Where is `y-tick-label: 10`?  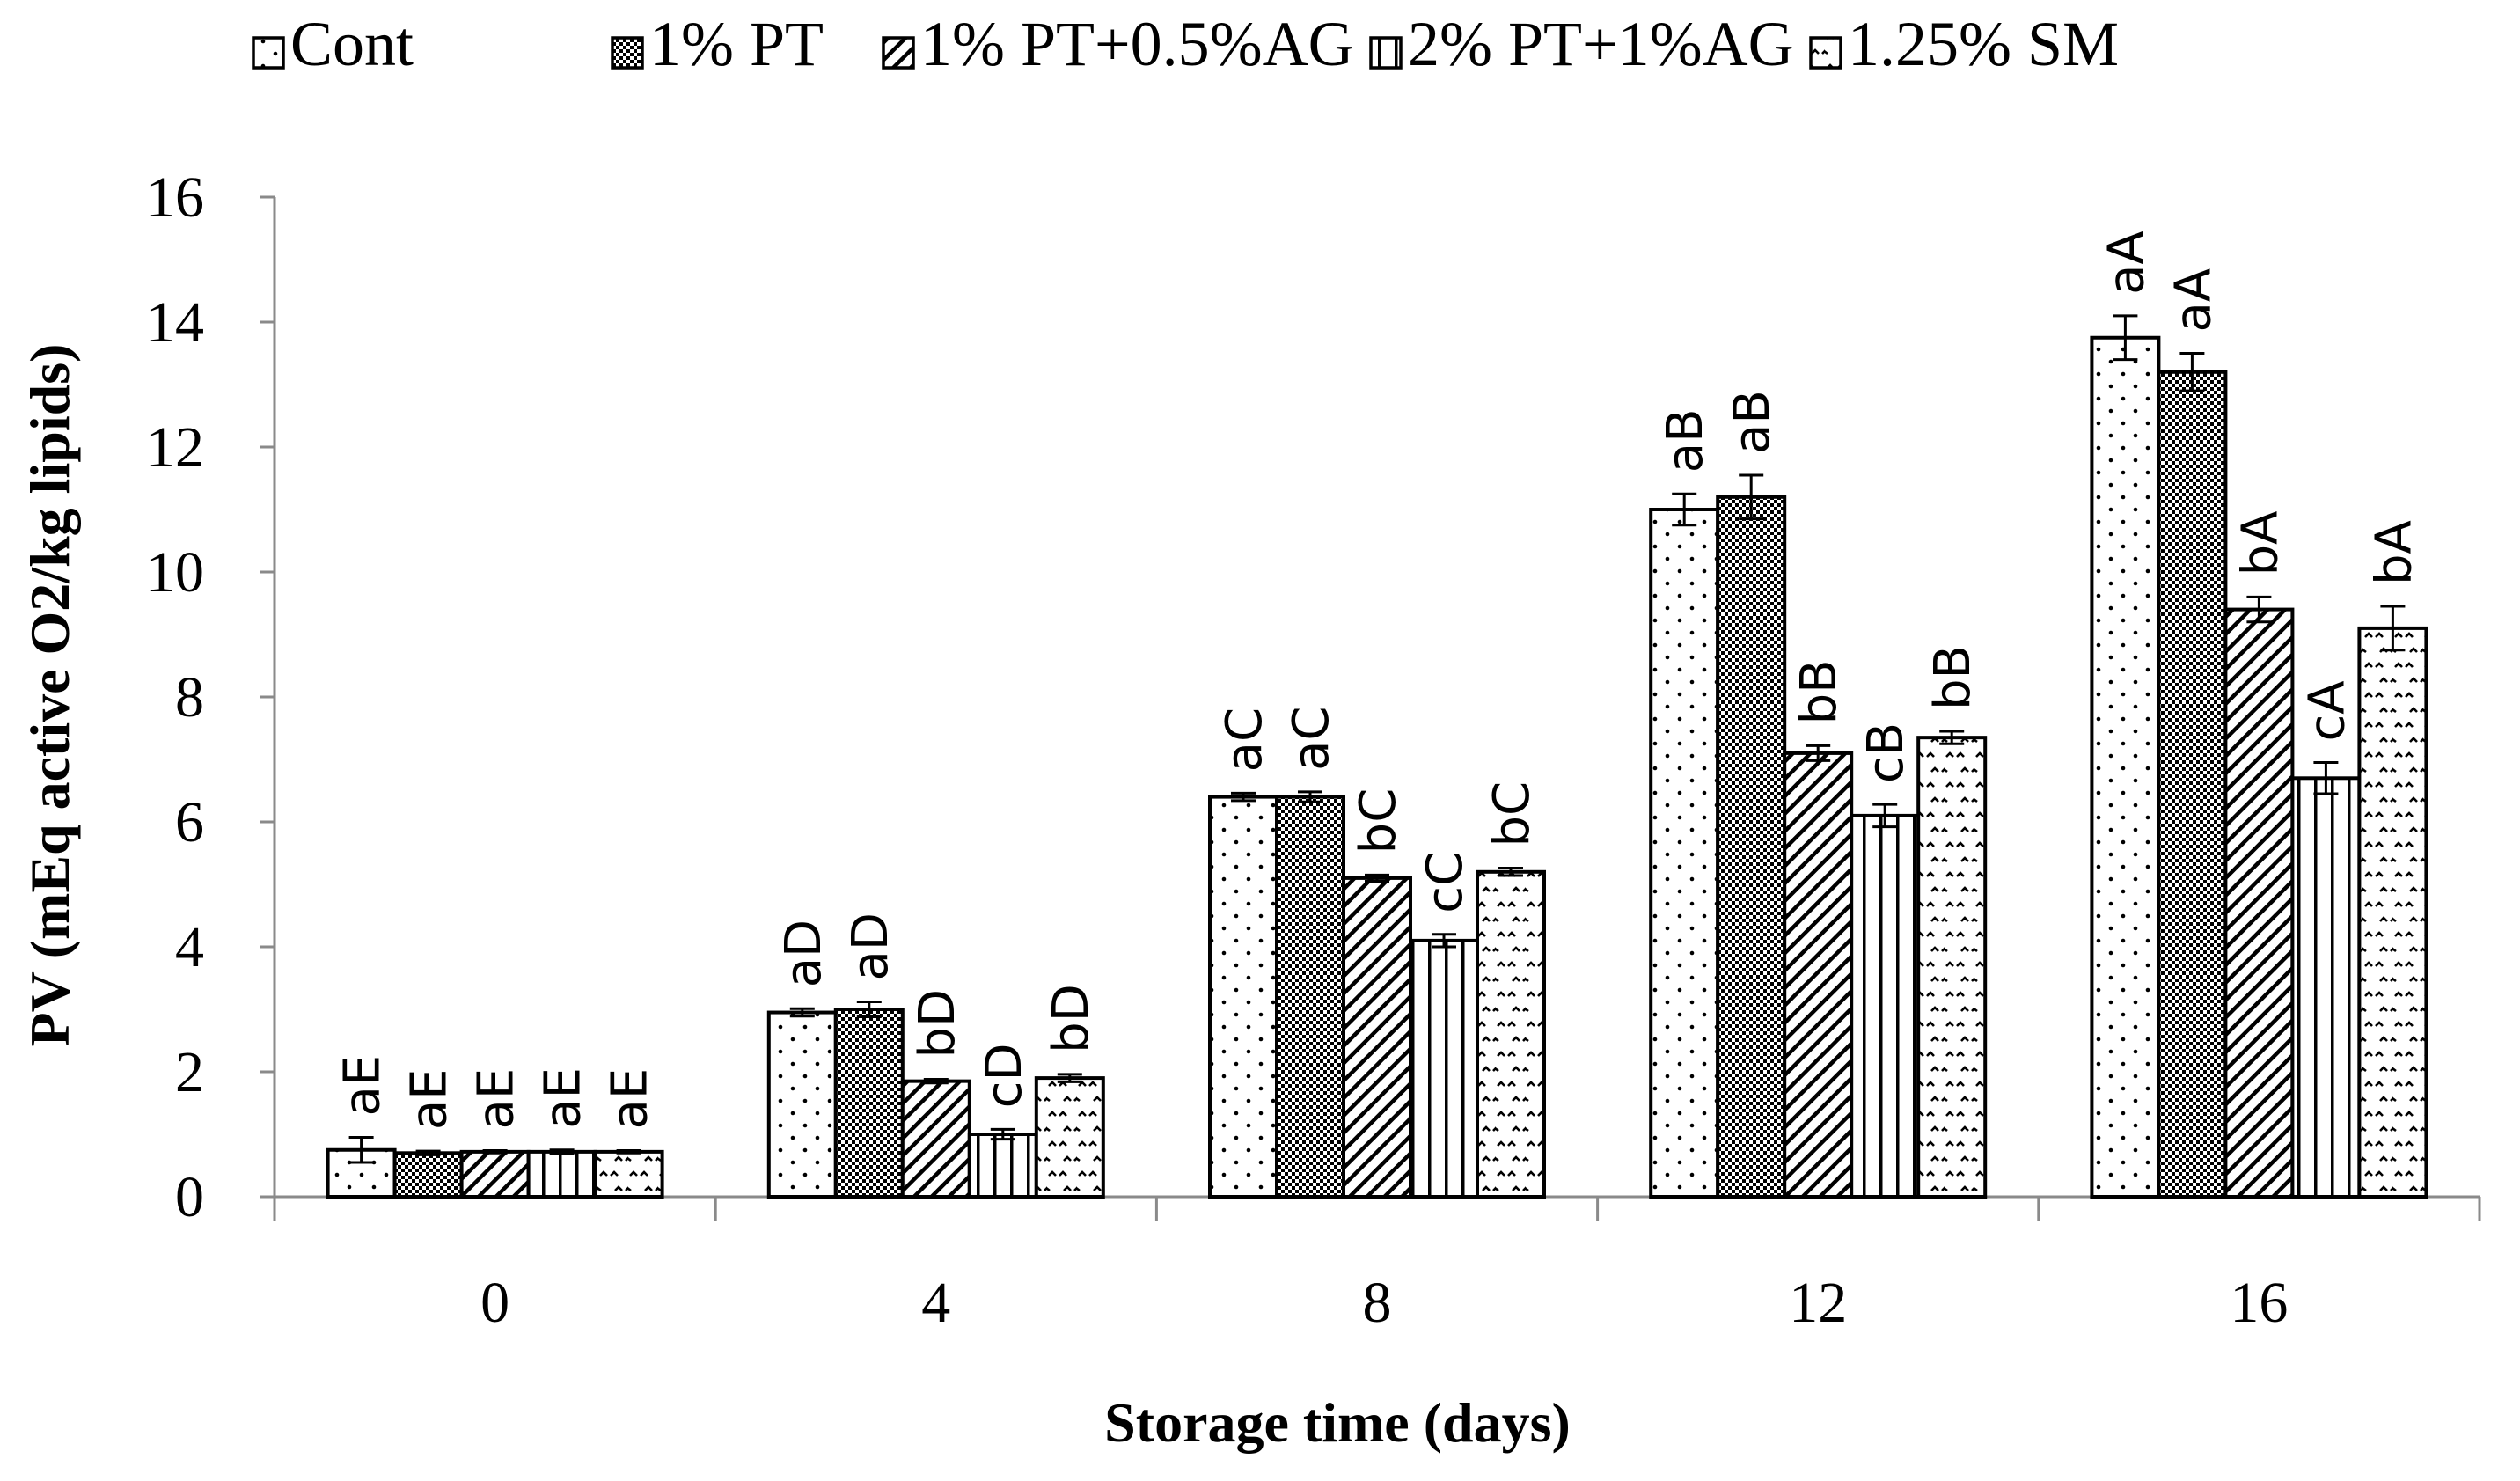
y-tick-label: 10 is located at coordinates (175, 572).